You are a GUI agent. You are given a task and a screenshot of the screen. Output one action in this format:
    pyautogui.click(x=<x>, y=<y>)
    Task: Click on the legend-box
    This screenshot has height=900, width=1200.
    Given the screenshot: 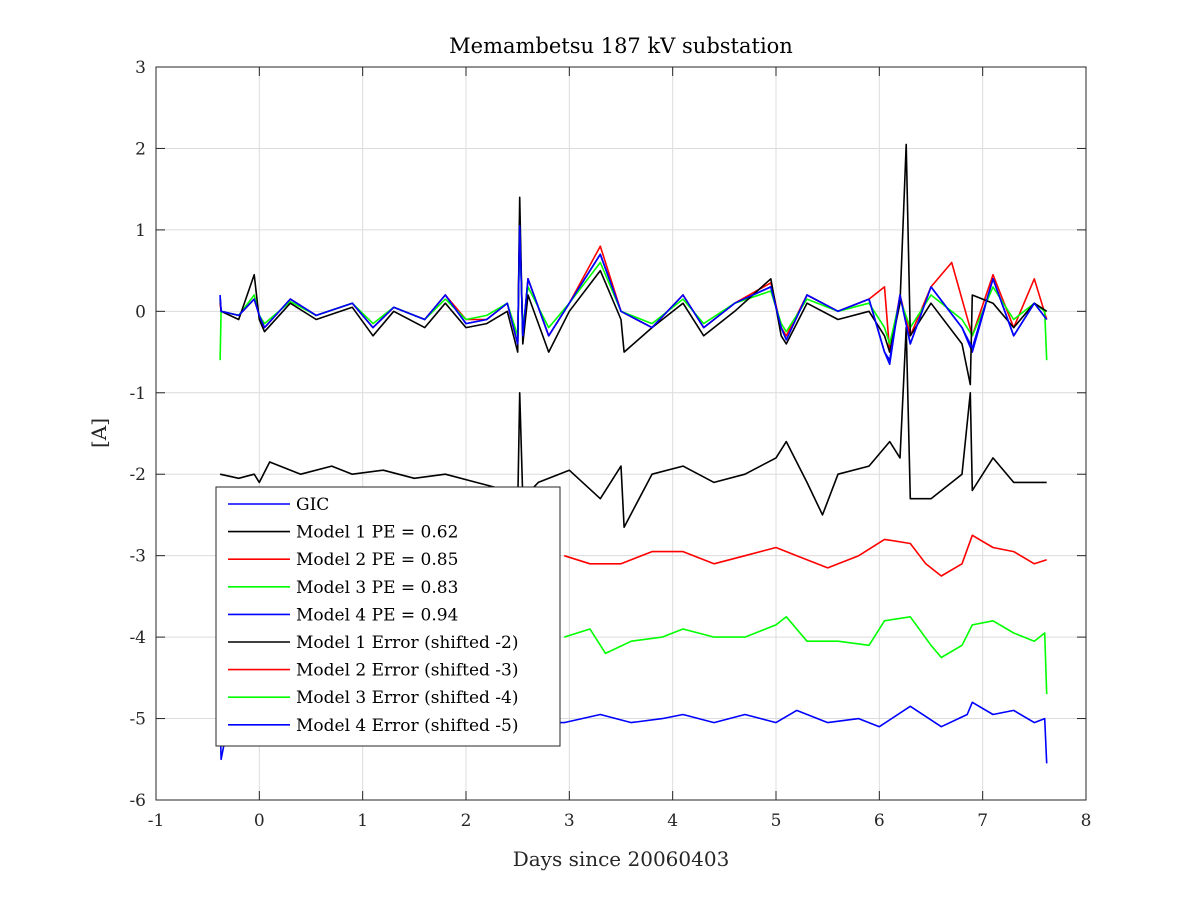 What is the action you would take?
    pyautogui.click(x=388, y=616)
    